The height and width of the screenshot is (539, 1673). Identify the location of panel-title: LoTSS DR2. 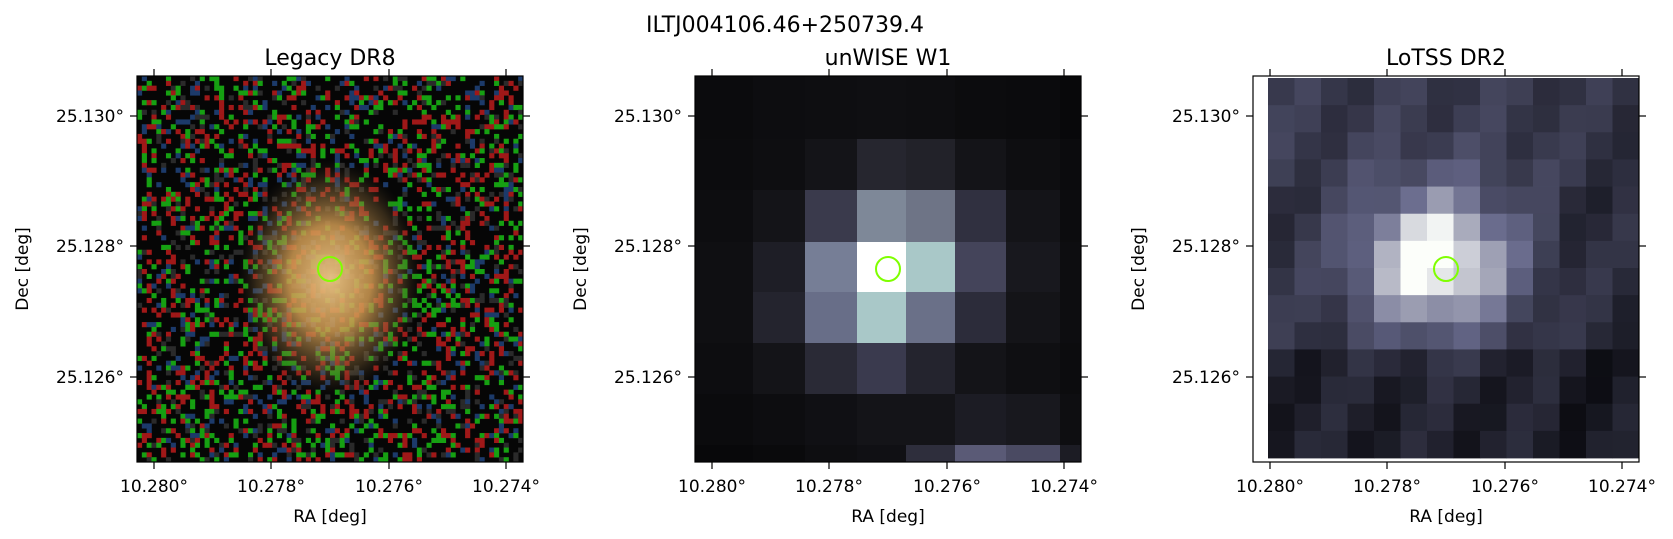
(1446, 58).